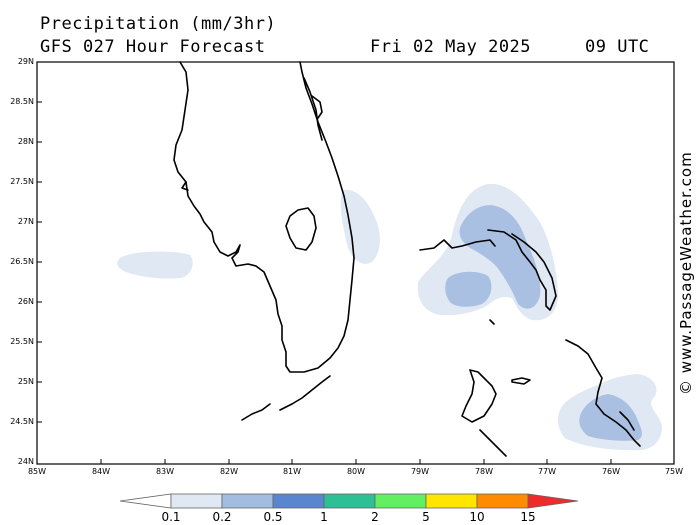 The width and height of the screenshot is (700, 525). Describe the element at coordinates (317, 107) in the screenshot. I see `florida-coast-inlet2` at that location.